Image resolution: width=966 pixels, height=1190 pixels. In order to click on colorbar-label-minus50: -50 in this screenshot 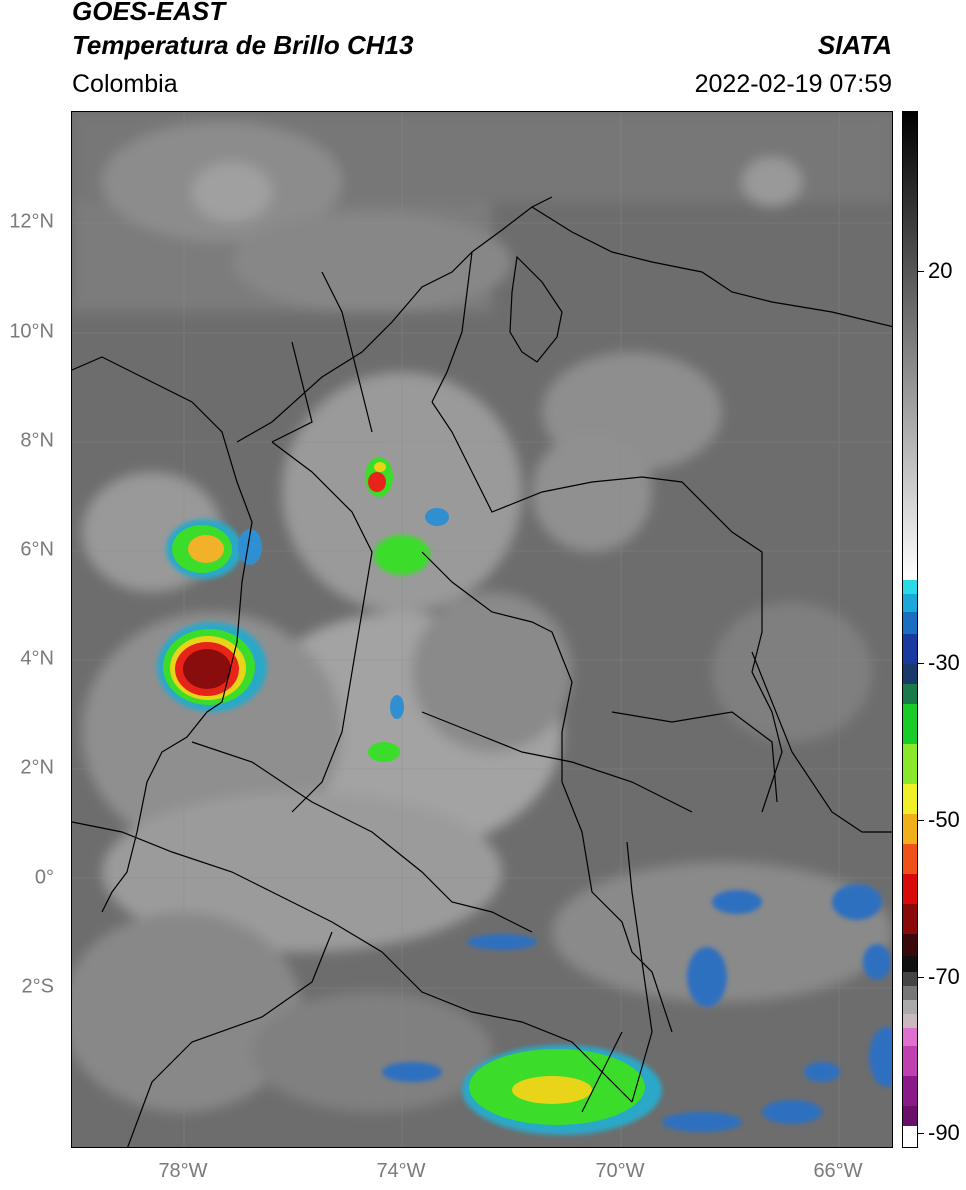, I will do `click(944, 819)`.